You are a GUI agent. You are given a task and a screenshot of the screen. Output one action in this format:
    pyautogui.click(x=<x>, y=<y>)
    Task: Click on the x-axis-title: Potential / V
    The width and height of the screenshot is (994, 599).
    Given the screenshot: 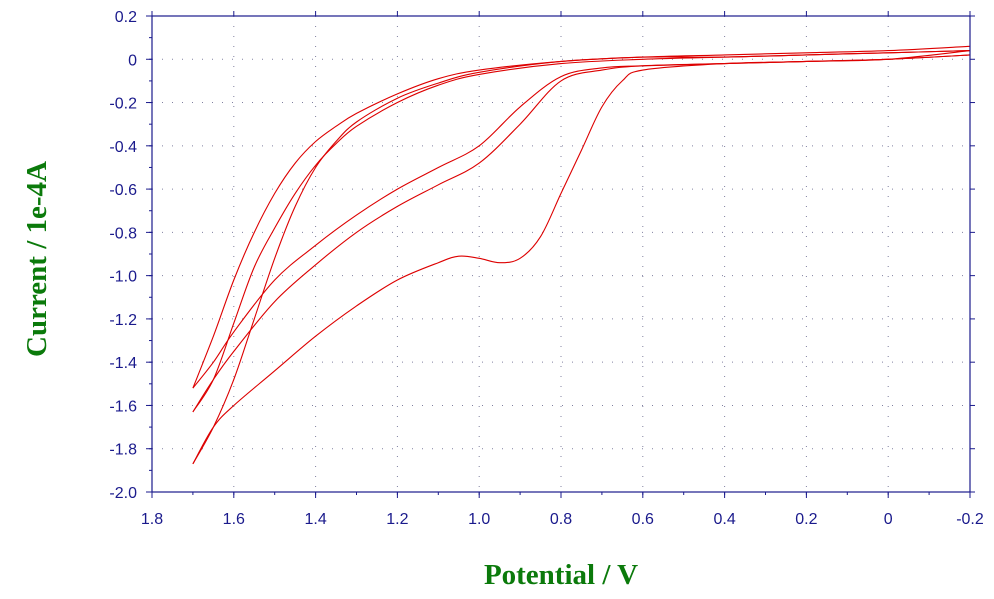 What is the action you would take?
    pyautogui.click(x=561, y=575)
    